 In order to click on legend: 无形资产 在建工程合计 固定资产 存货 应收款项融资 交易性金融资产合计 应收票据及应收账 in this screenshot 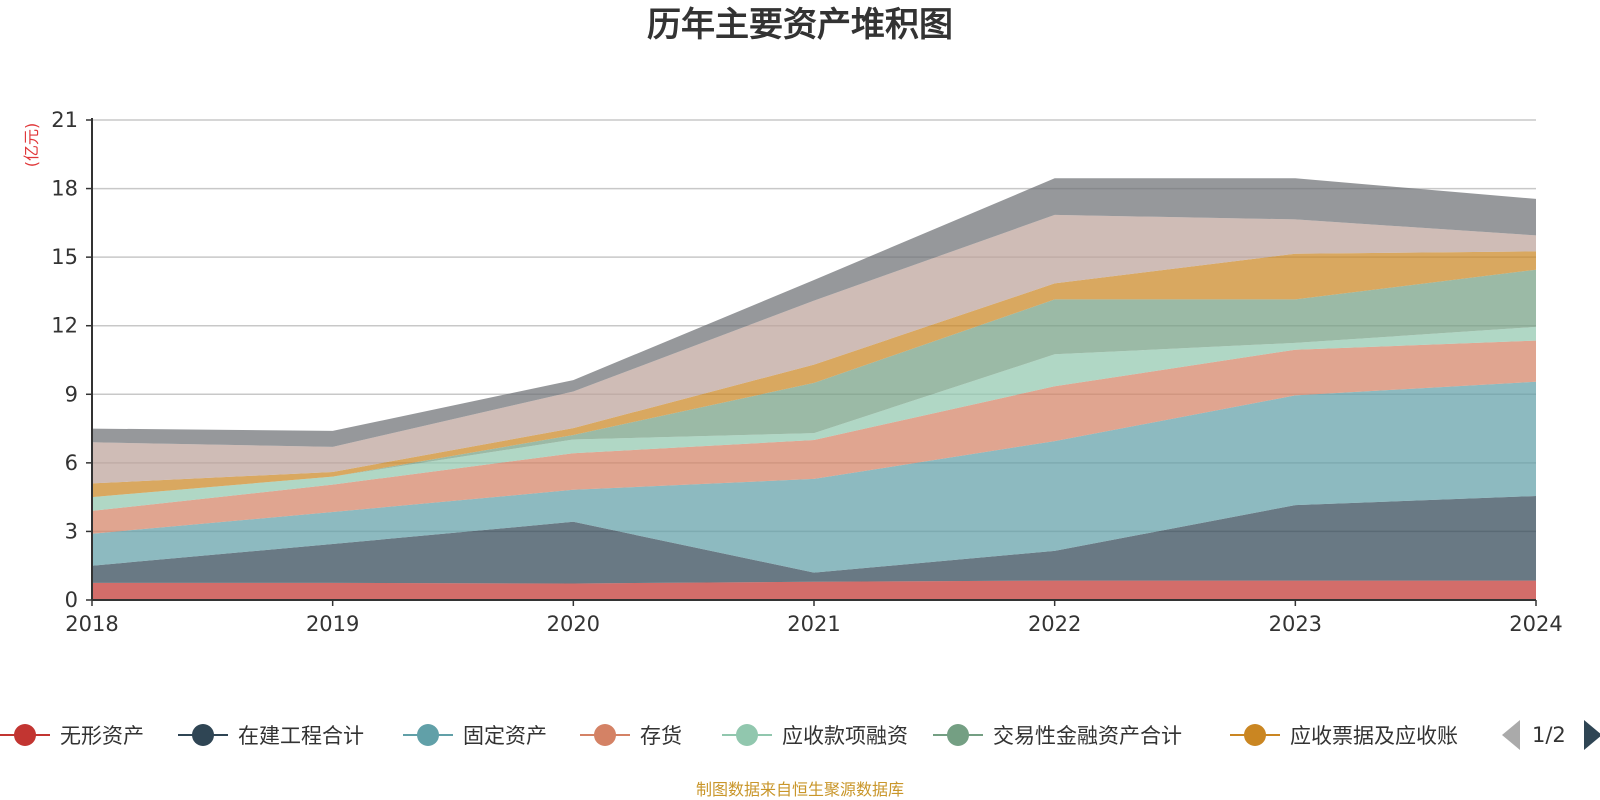, I will do `click(729, 736)`.